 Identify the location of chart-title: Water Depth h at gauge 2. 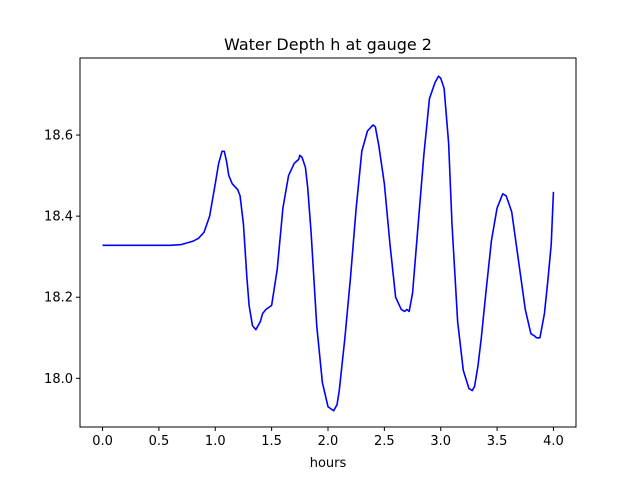
(328, 44).